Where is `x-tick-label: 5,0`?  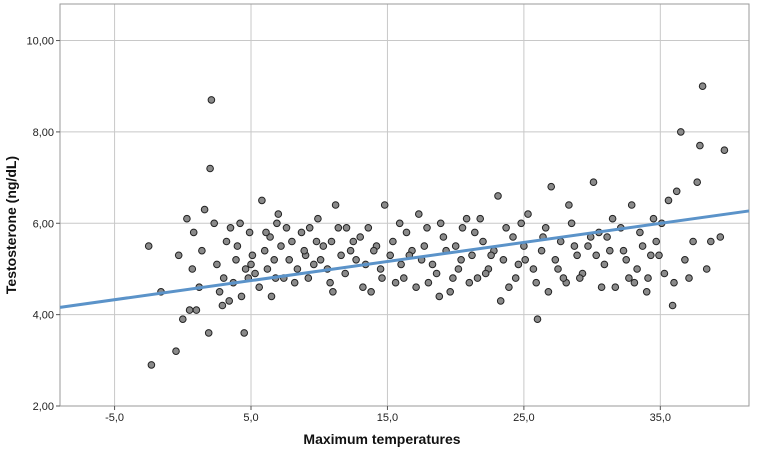 x-tick-label: 5,0 is located at coordinates (250, 418).